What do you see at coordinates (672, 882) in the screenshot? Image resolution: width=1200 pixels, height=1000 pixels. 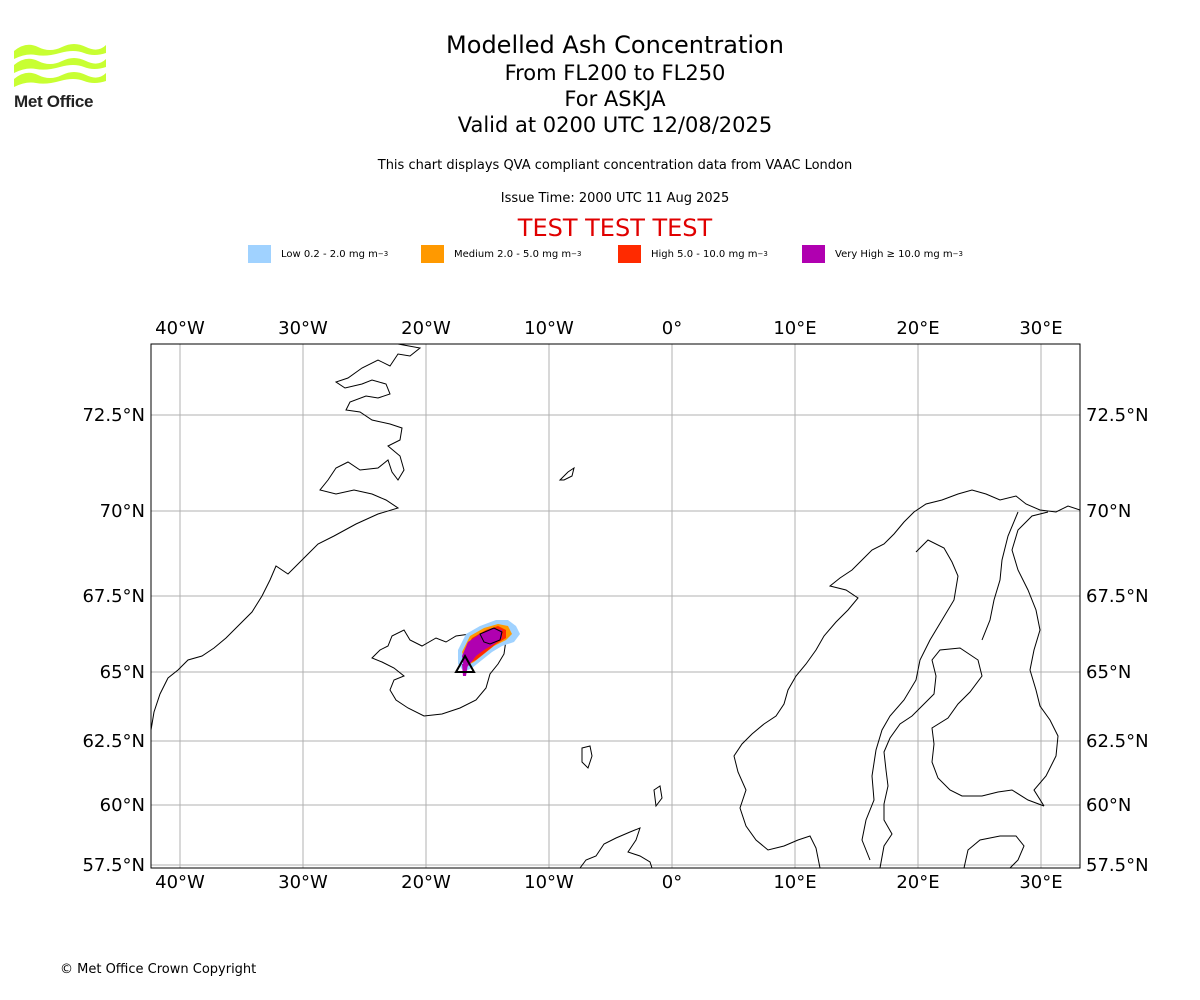 I see `lon-label-bottom: 0°` at bounding box center [672, 882].